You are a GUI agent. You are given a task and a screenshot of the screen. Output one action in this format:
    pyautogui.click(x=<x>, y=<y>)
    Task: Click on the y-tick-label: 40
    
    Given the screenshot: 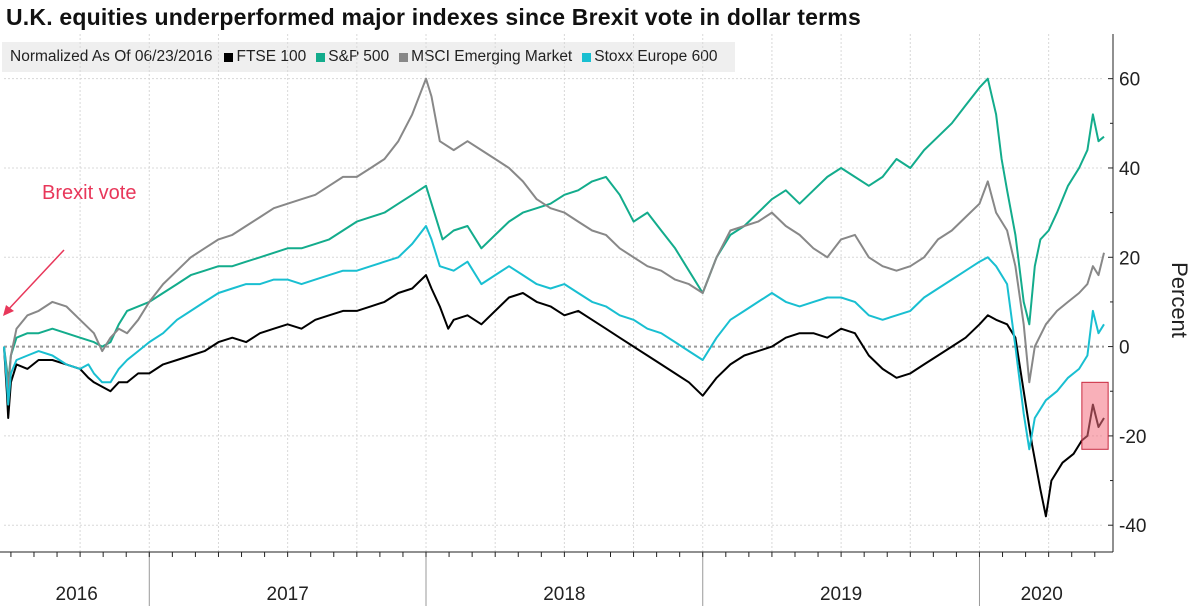 What is the action you would take?
    pyautogui.click(x=1129, y=169)
    